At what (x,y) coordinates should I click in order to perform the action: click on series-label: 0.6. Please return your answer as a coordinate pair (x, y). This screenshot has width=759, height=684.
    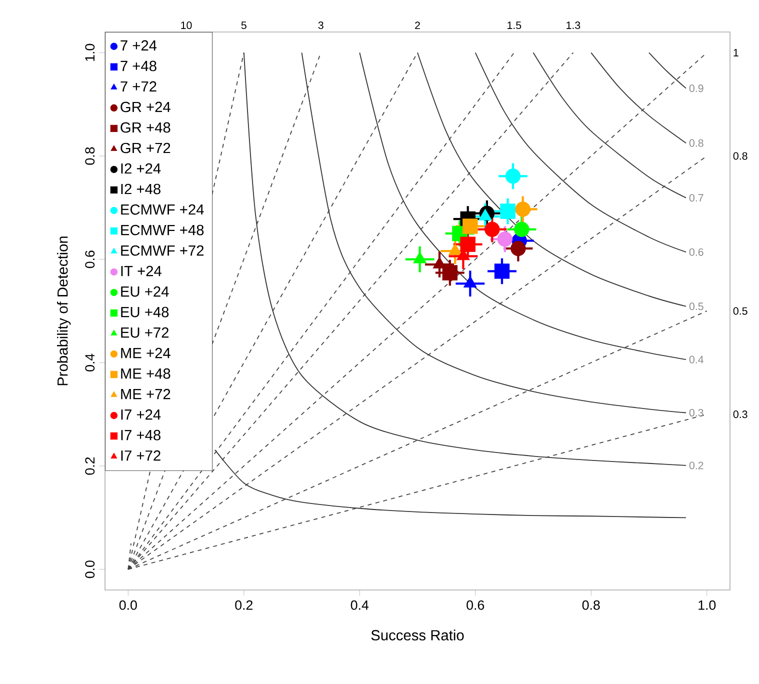
    Looking at the image, I should click on (696, 252).